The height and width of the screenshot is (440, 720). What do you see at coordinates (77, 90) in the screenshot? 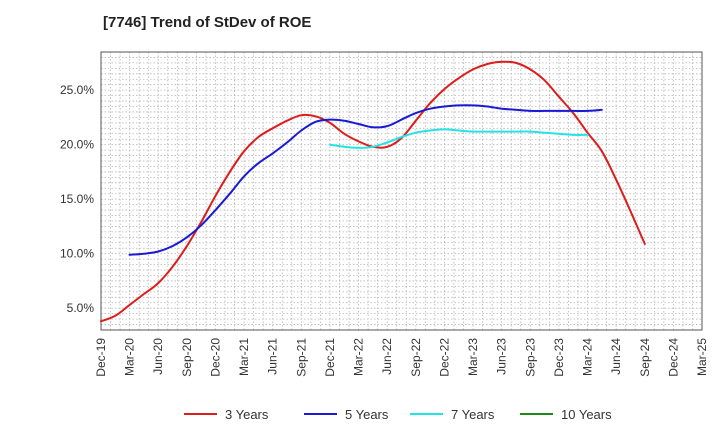
I see `y-tick-label: 25.0%` at bounding box center [77, 90].